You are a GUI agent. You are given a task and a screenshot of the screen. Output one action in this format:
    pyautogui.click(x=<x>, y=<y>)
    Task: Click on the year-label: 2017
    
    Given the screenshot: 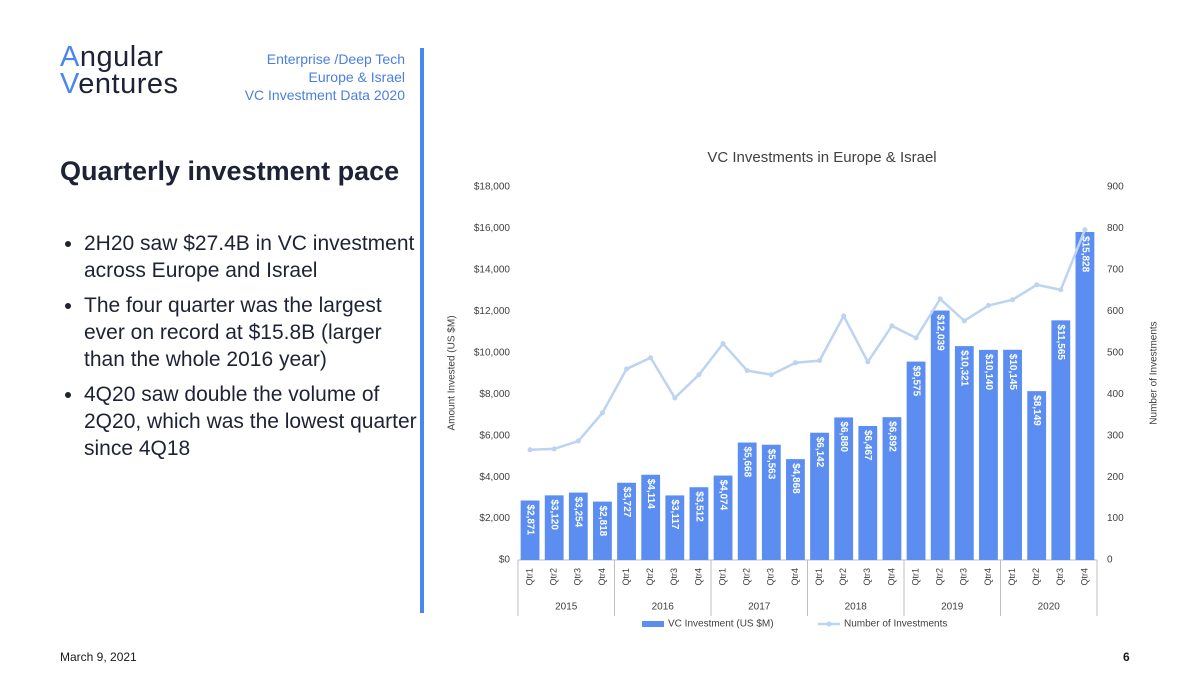 What is the action you would take?
    pyautogui.click(x=759, y=607)
    